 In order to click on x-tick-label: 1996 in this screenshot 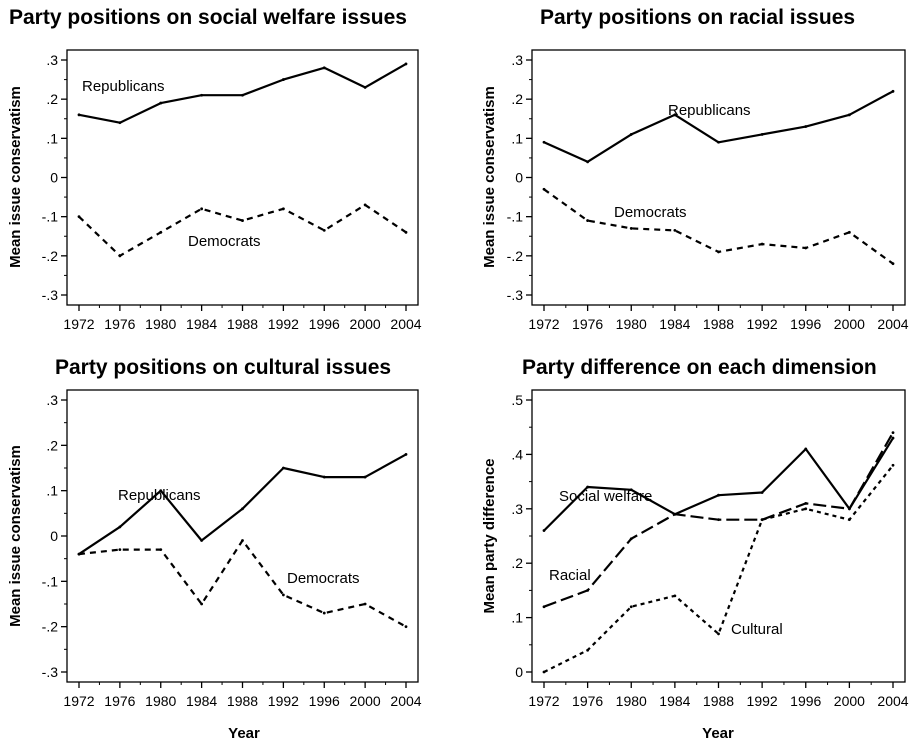, I will do `click(324, 324)`.